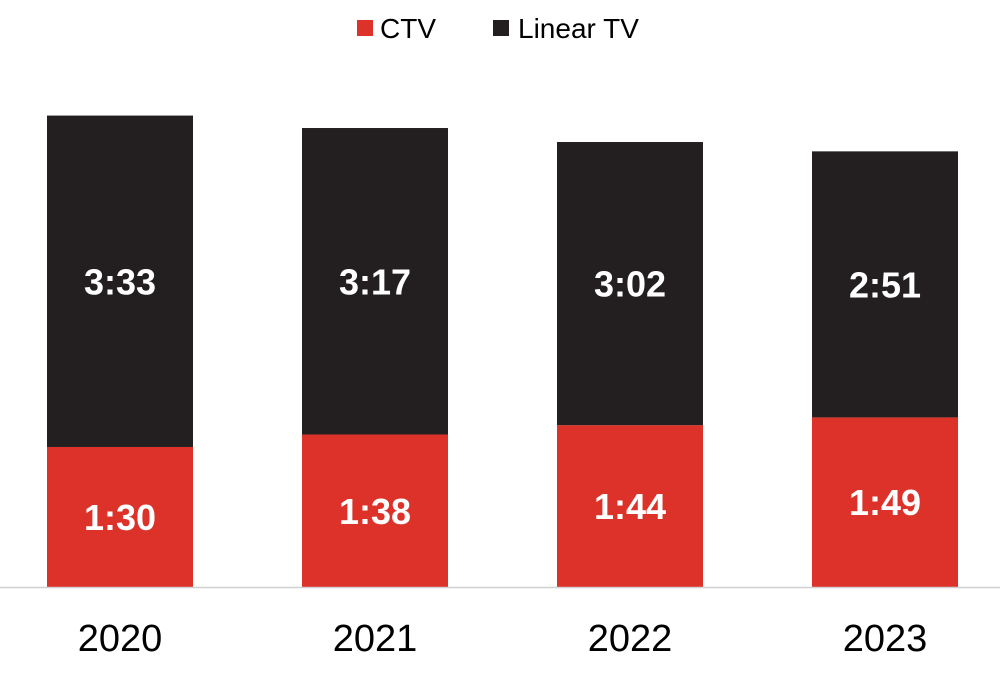  Describe the element at coordinates (375, 639) in the screenshot. I see `x-tick-label: 2021` at that location.